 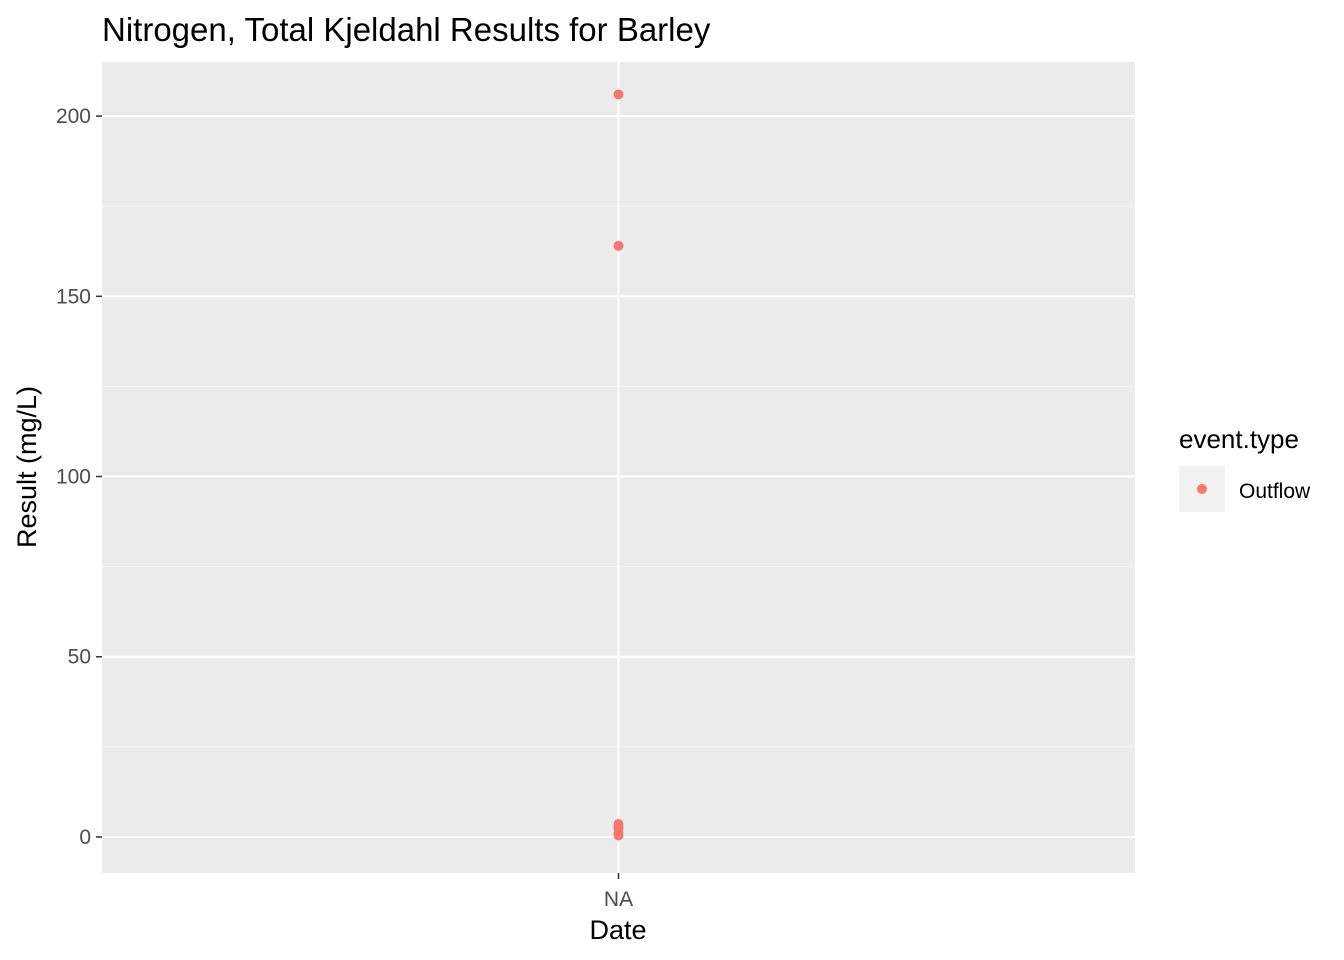 I want to click on legend-title: event.type, so click(x=1239, y=439).